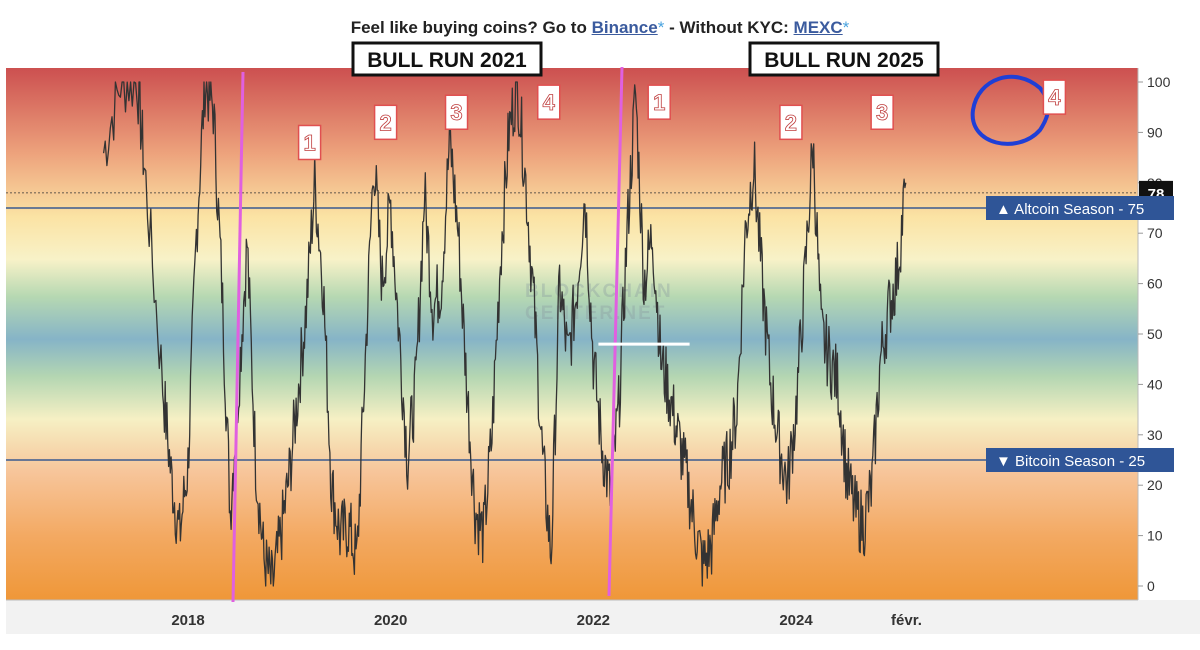  Describe the element at coordinates (471, 27) in the screenshot. I see `promo-prefix: Feel like buying coins? Go to` at that location.